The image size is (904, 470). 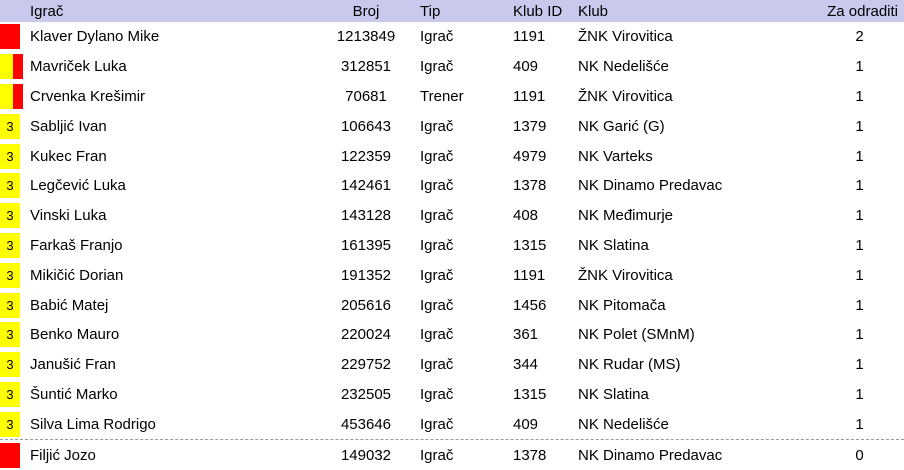 I want to click on club-name: NK Nedelišće, so click(x=623, y=424).